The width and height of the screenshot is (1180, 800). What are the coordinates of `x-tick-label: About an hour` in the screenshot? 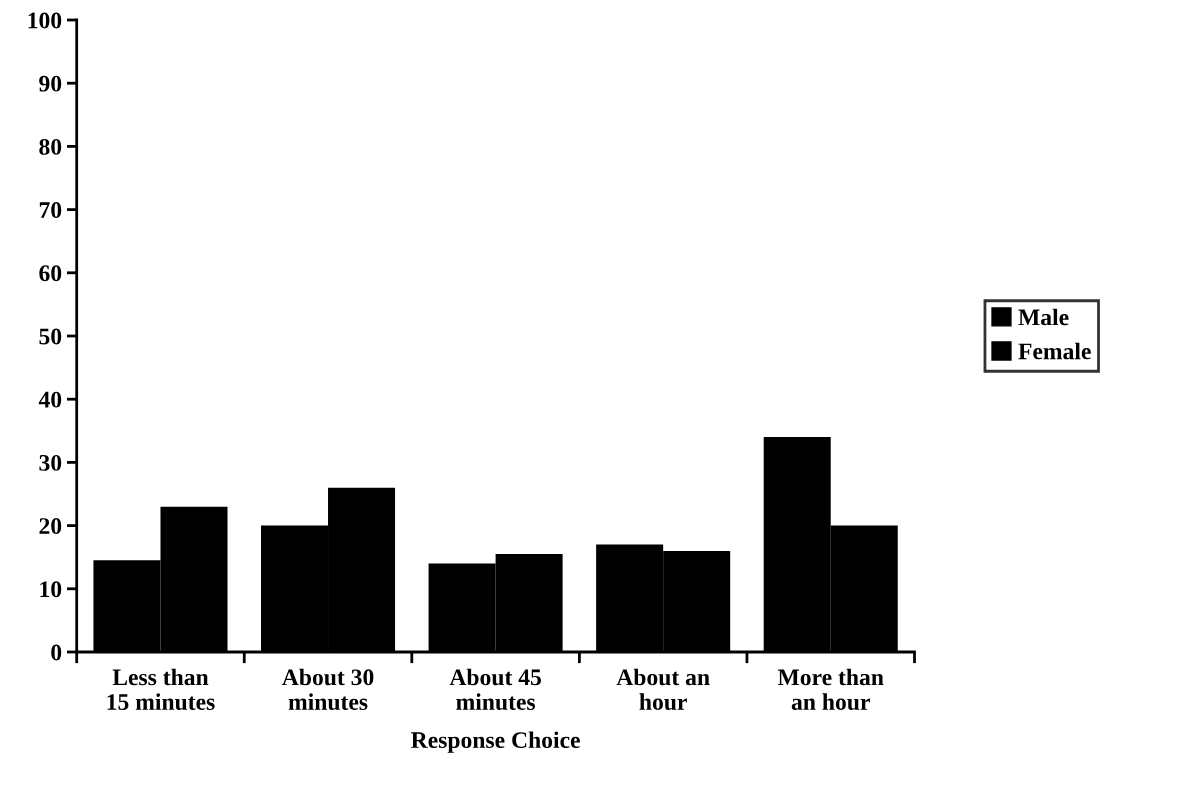 It's located at (663, 689).